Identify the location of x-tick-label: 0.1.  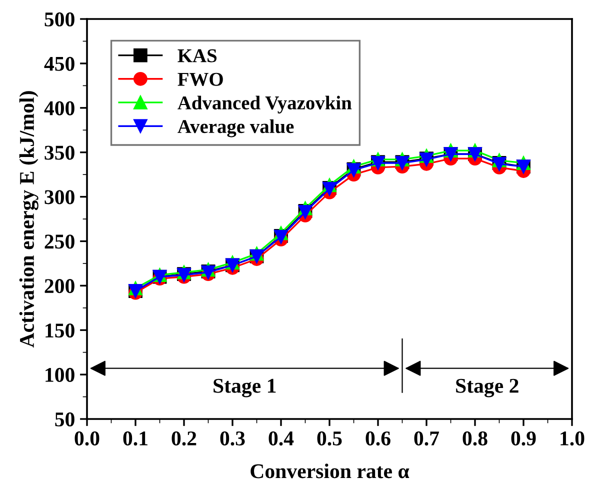
(135, 438).